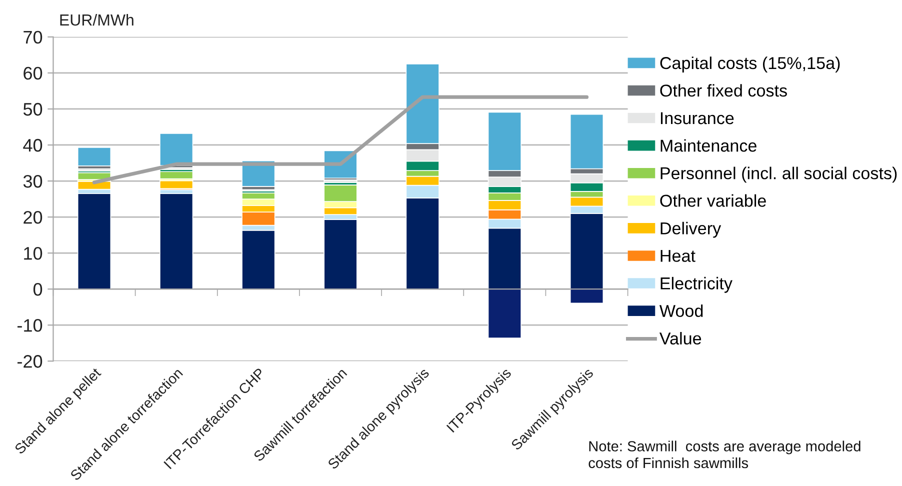 This screenshot has height=486, width=902. I want to click on y-tick-label: 0, so click(37, 289).